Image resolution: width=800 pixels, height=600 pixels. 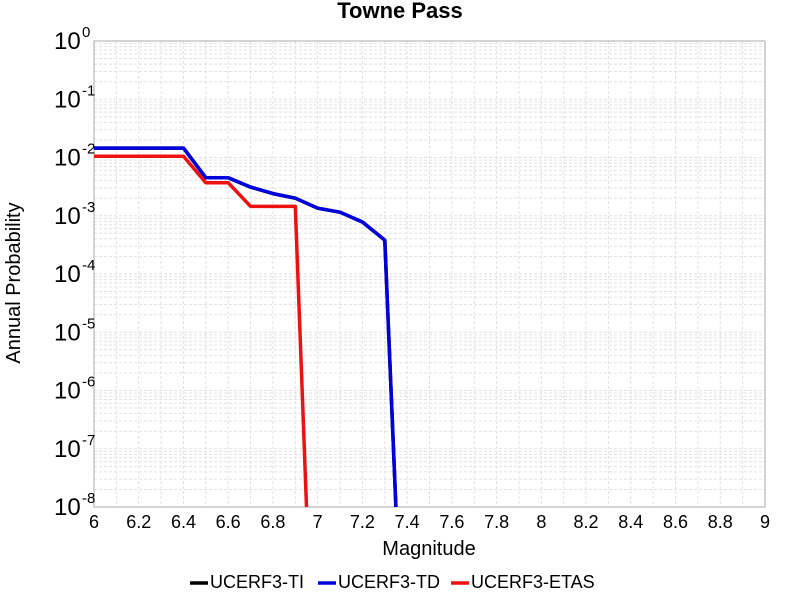 I want to click on x-tick-label: 8.2, so click(x=586, y=522).